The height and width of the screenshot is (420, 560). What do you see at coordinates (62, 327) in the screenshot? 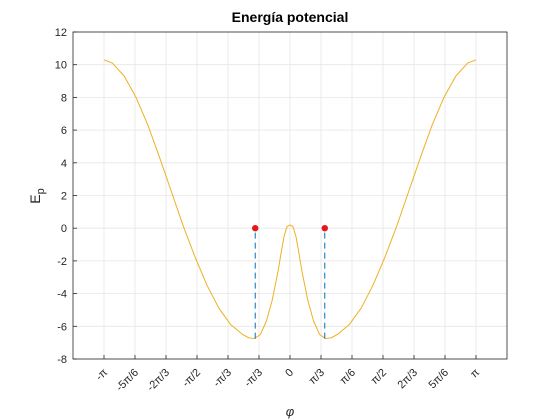
I see `y-tick-label-1: -6` at bounding box center [62, 327].